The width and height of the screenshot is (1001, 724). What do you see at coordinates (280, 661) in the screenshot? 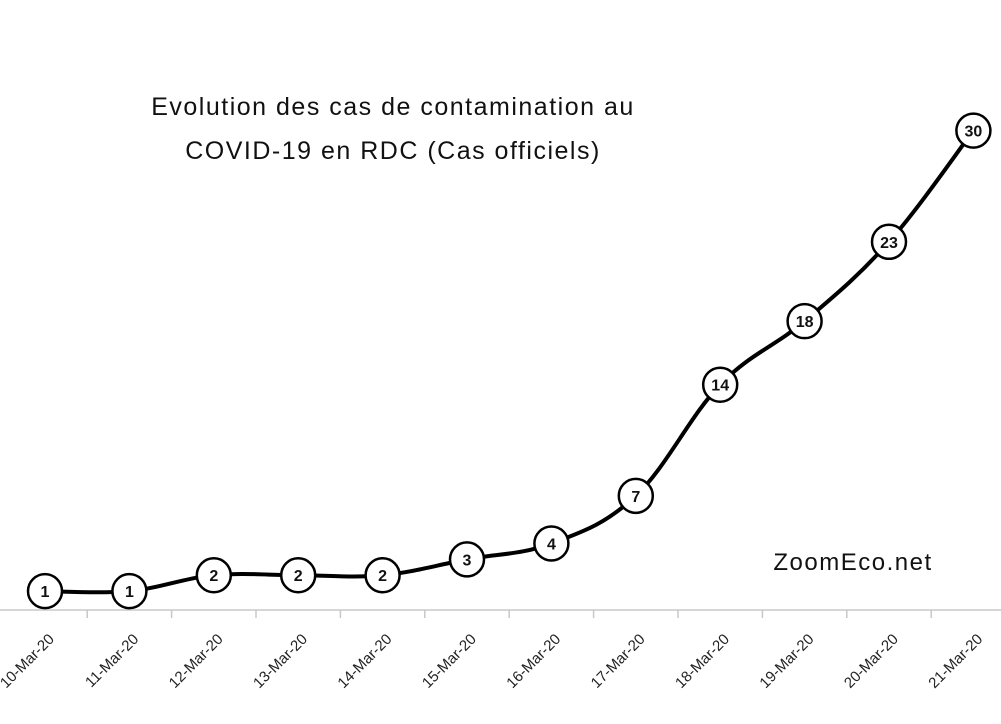
I see `x-tick-label: 13-Mar-20` at bounding box center [280, 661].